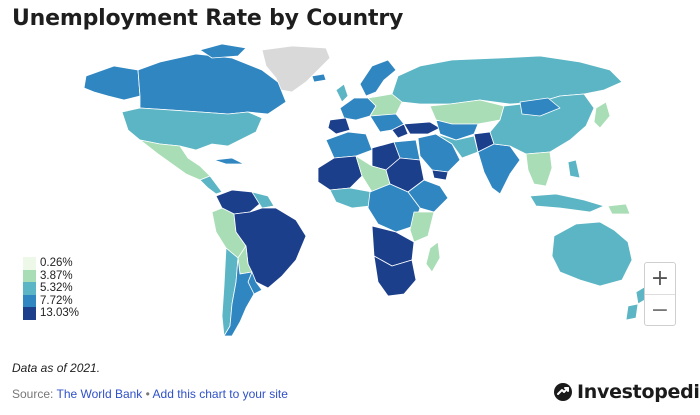  I want to click on region-png, so click(619, 209).